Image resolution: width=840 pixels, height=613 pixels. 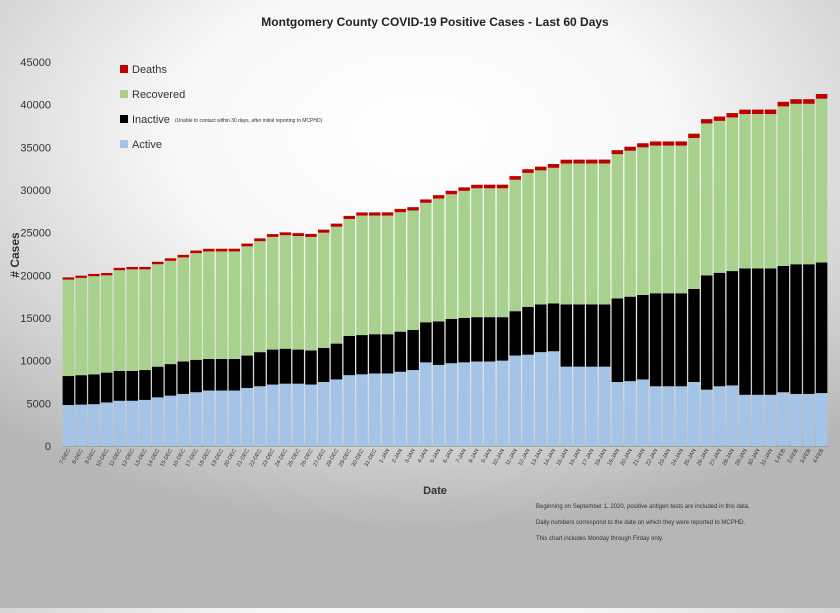 What do you see at coordinates (35, 319) in the screenshot?
I see `y-tick-label: 15000` at bounding box center [35, 319].